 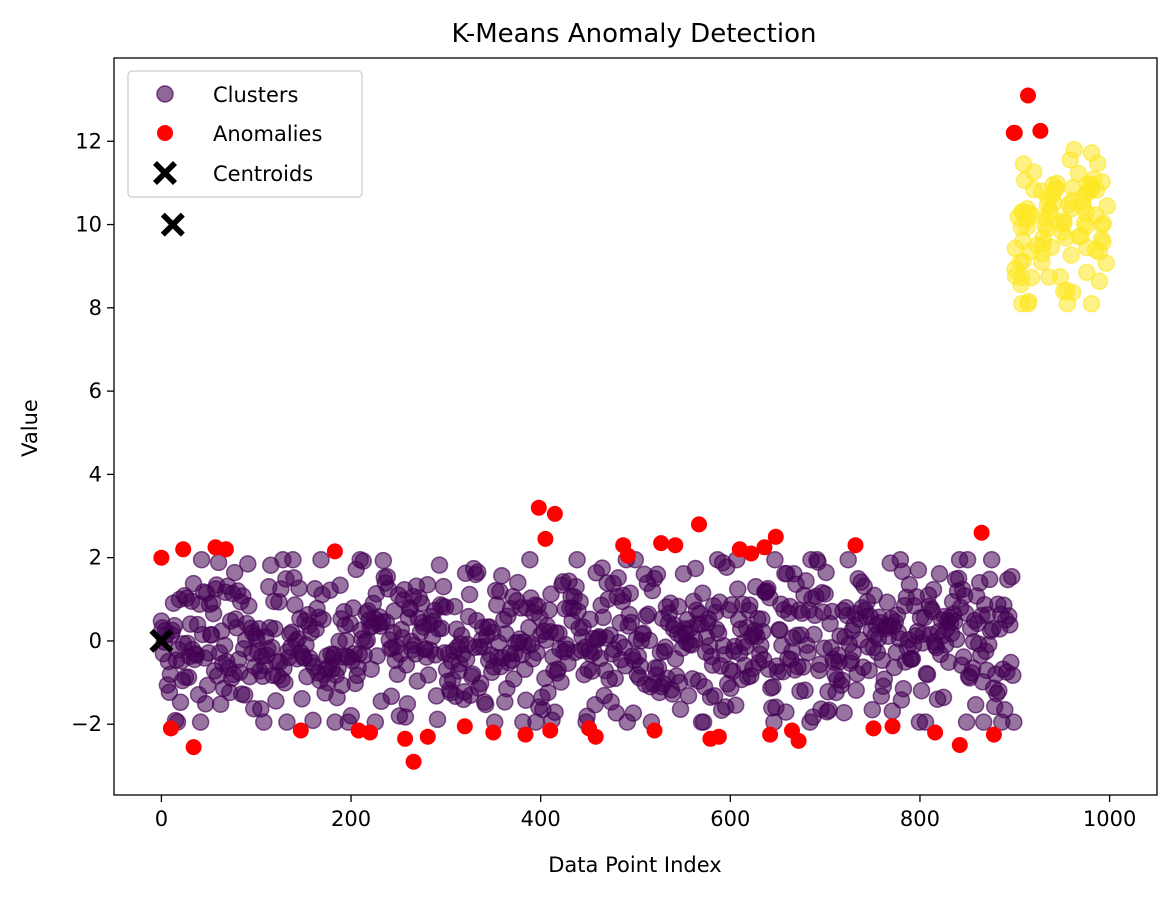 What do you see at coordinates (645, 813) in the screenshot?
I see `x-axis: 0 200 400 600 800 1000` at bounding box center [645, 813].